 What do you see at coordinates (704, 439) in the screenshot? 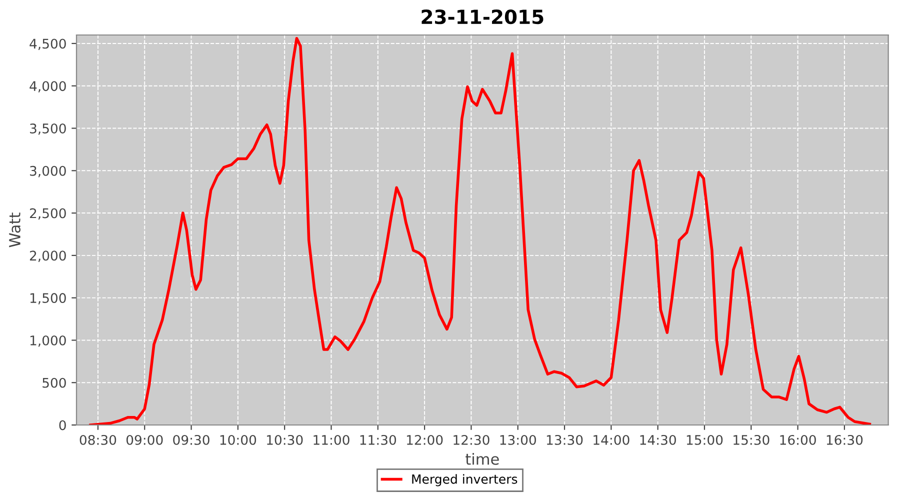
I see `x-tick-label: 15:00` at bounding box center [704, 439].